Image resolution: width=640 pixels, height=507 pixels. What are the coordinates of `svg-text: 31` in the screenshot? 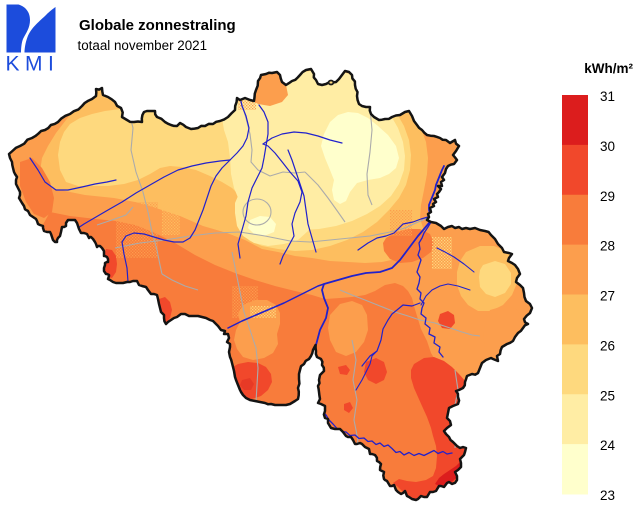 It's located at (607, 96).